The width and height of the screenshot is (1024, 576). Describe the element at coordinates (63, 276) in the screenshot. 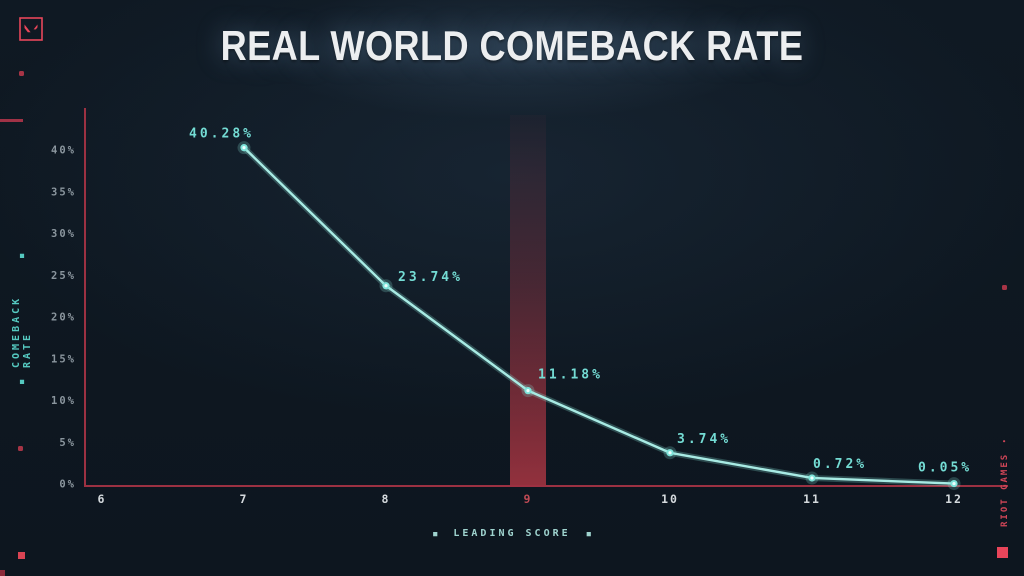

I see `y-tick-label: 25%` at that location.